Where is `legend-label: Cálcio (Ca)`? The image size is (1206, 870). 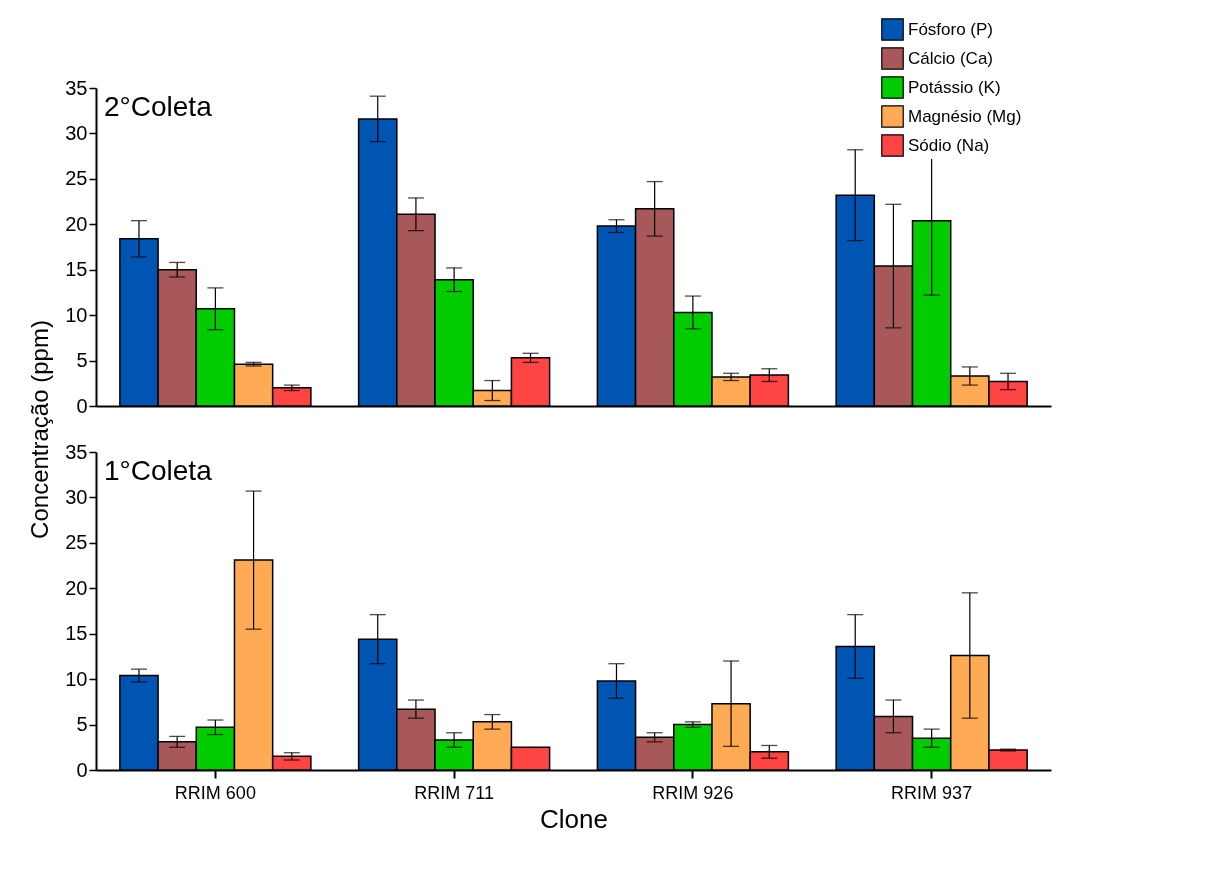 legend-label: Cálcio (Ca) is located at coordinates (951, 58).